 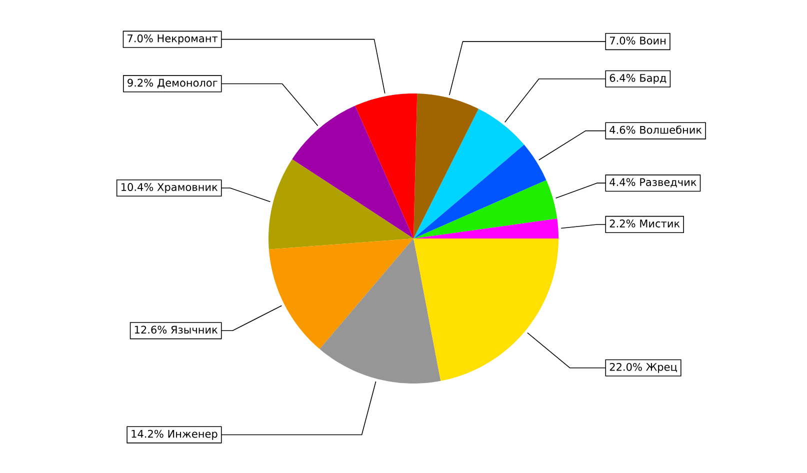 I want to click on slice-label: Волшебник, so click(x=671, y=129).